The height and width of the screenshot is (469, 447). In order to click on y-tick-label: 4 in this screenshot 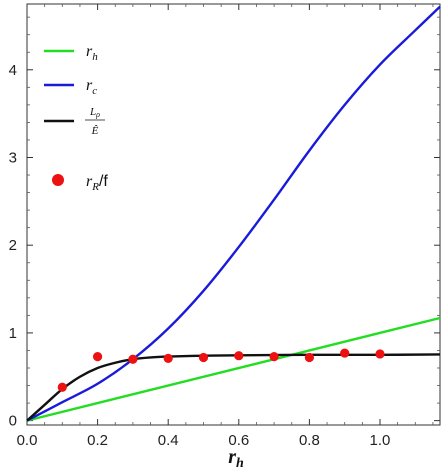, I will do `click(13, 70)`.